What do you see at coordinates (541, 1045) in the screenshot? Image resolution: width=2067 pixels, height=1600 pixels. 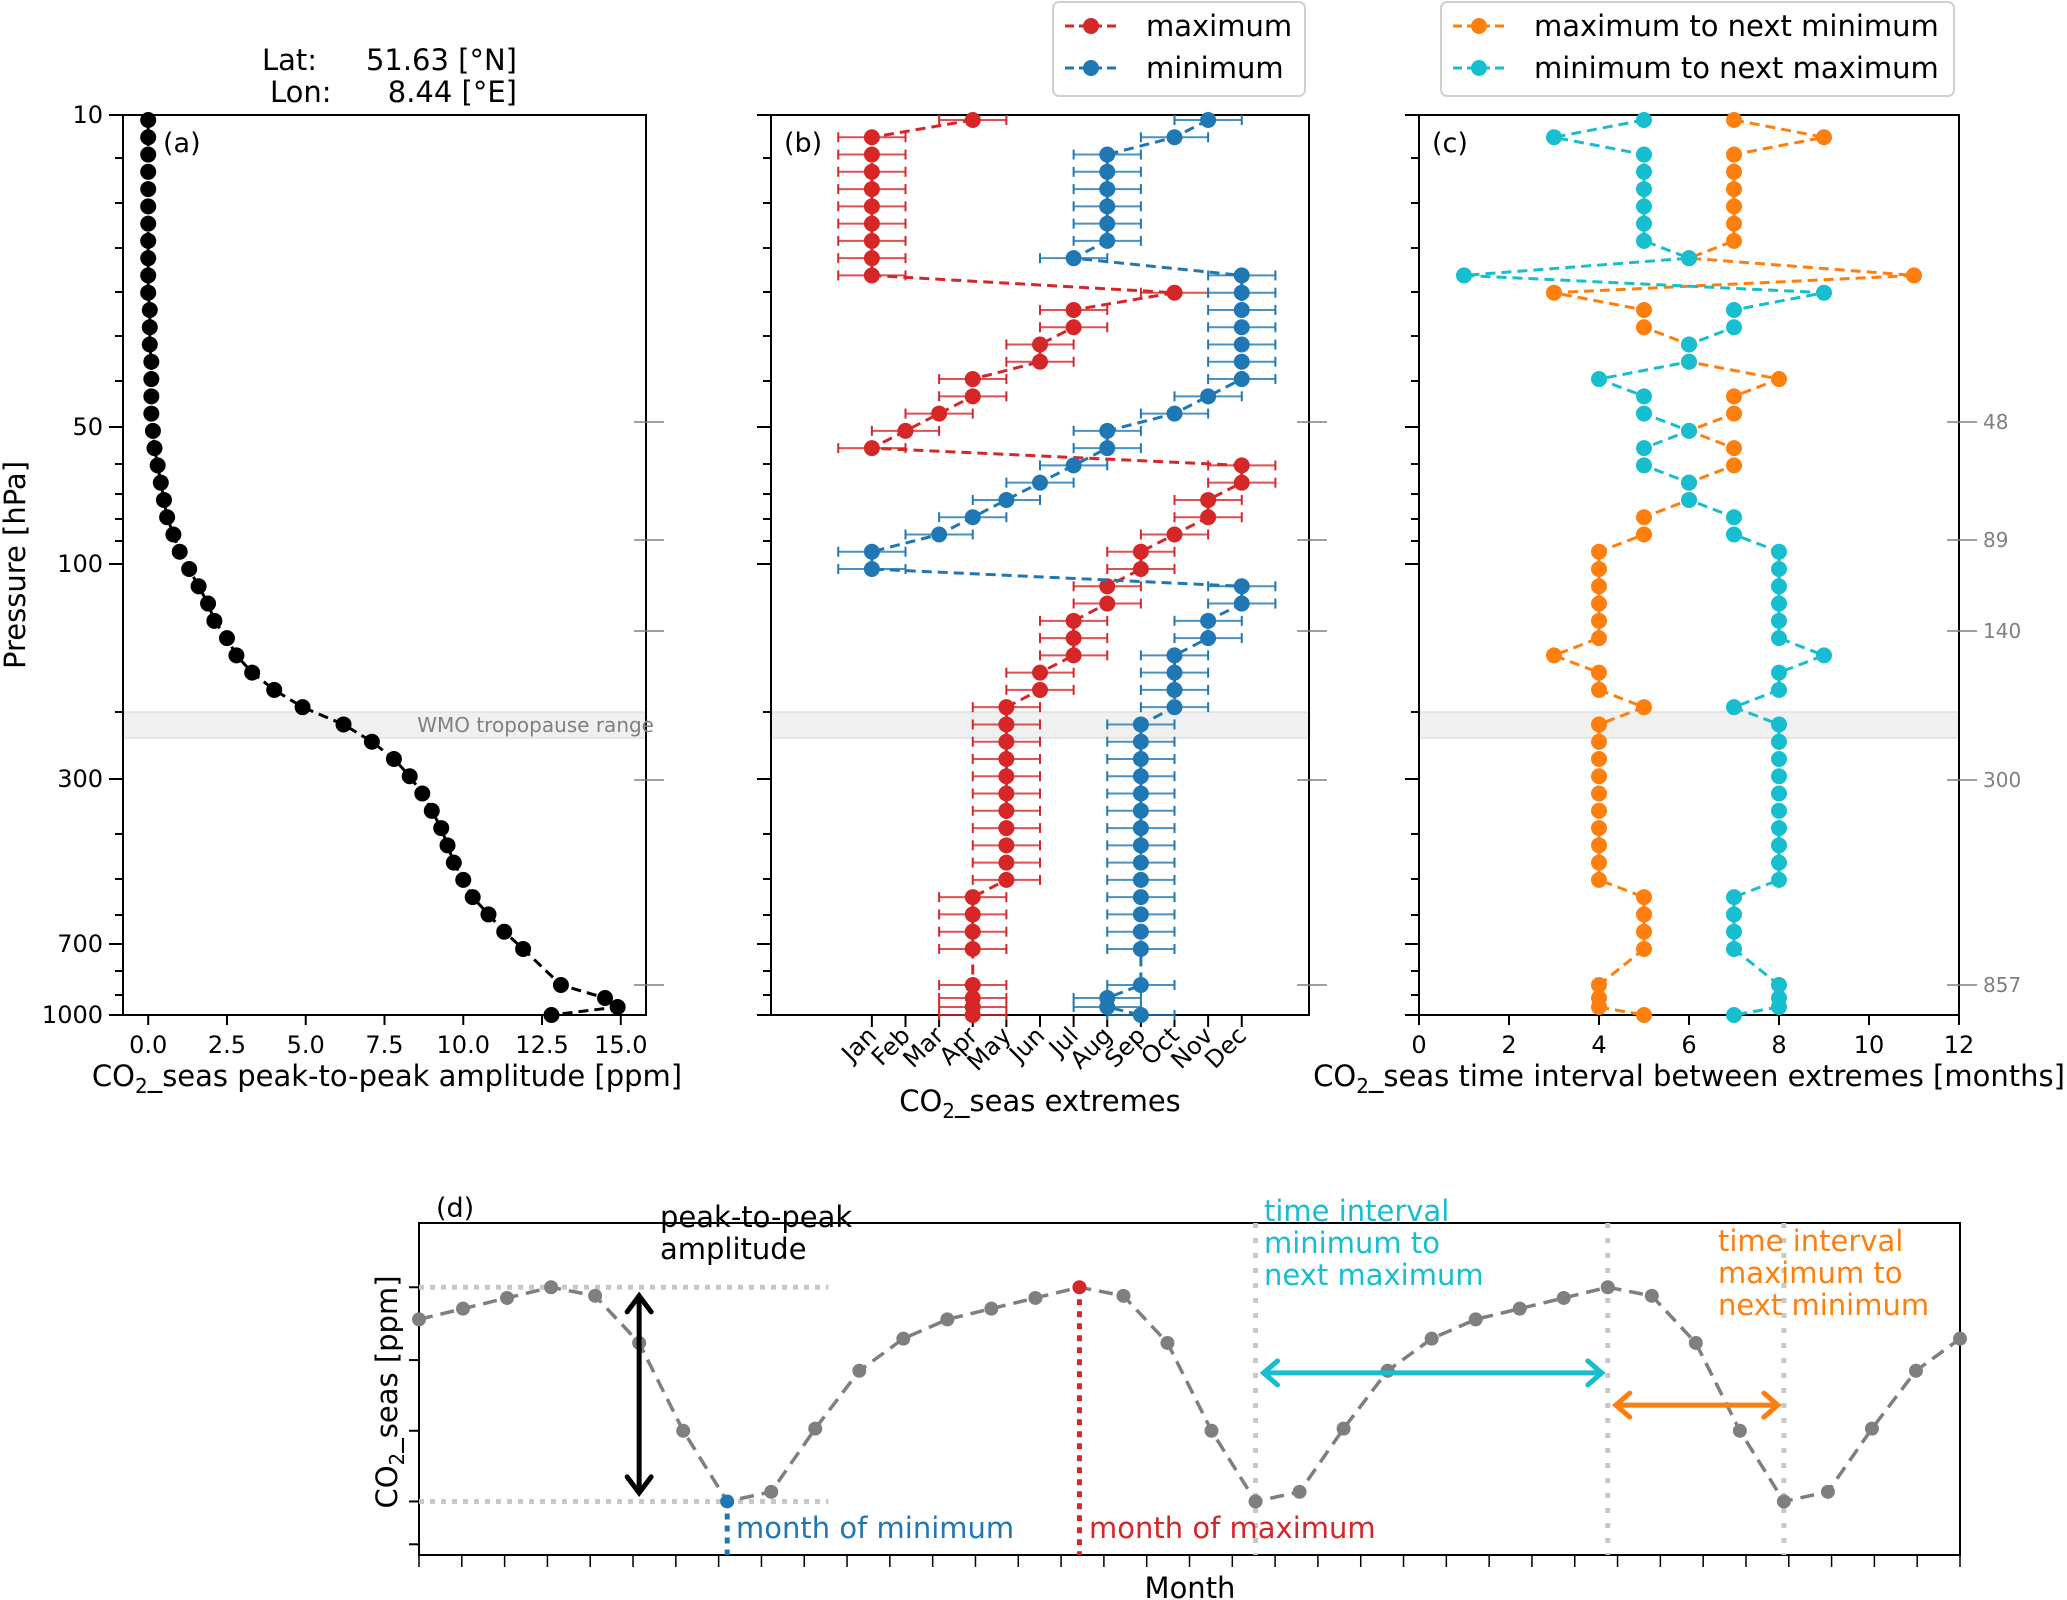 I see `x-tick-label: 12.5` at bounding box center [541, 1045].